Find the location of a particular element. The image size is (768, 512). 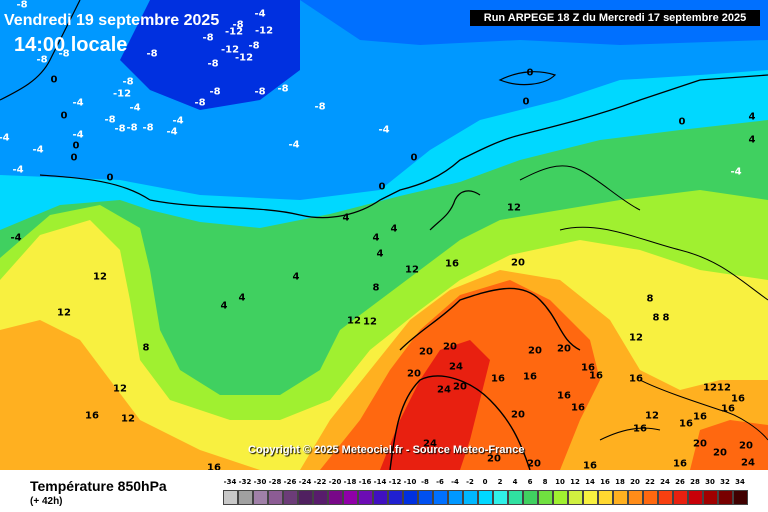

scale-tick-label: 24 is located at coordinates (665, 482).